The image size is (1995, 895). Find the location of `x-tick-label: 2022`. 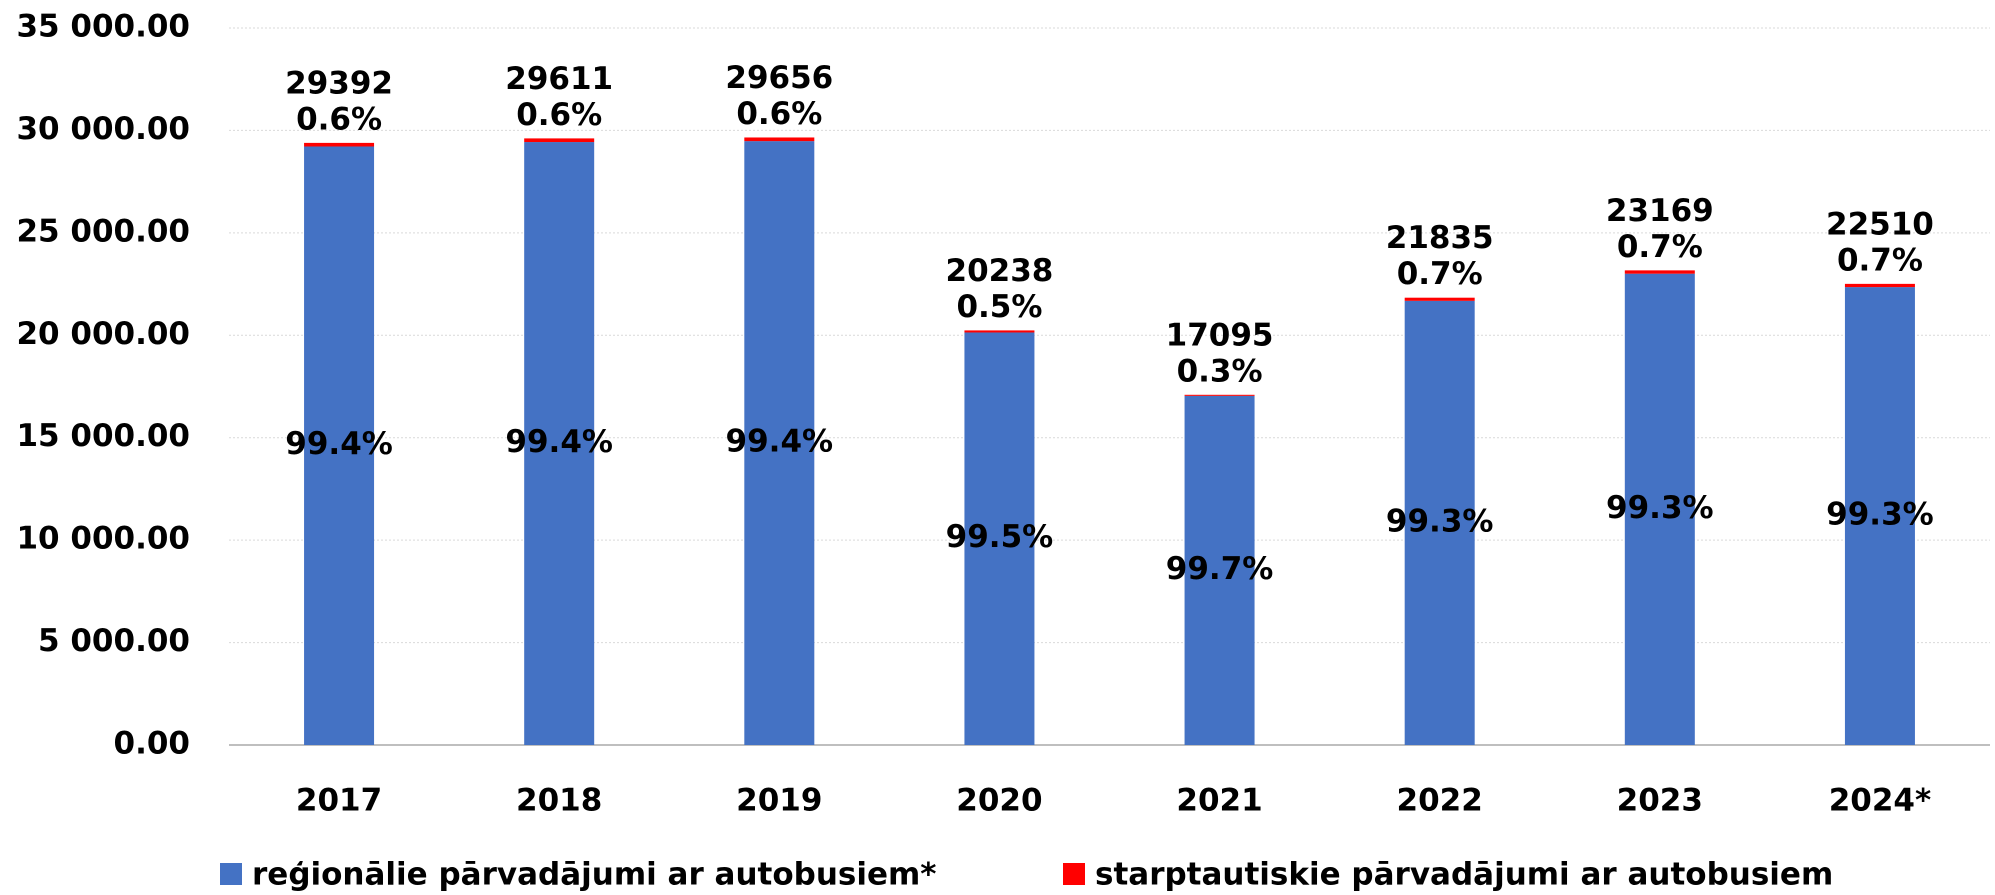

x-tick-label: 2022 is located at coordinates (1440, 801).